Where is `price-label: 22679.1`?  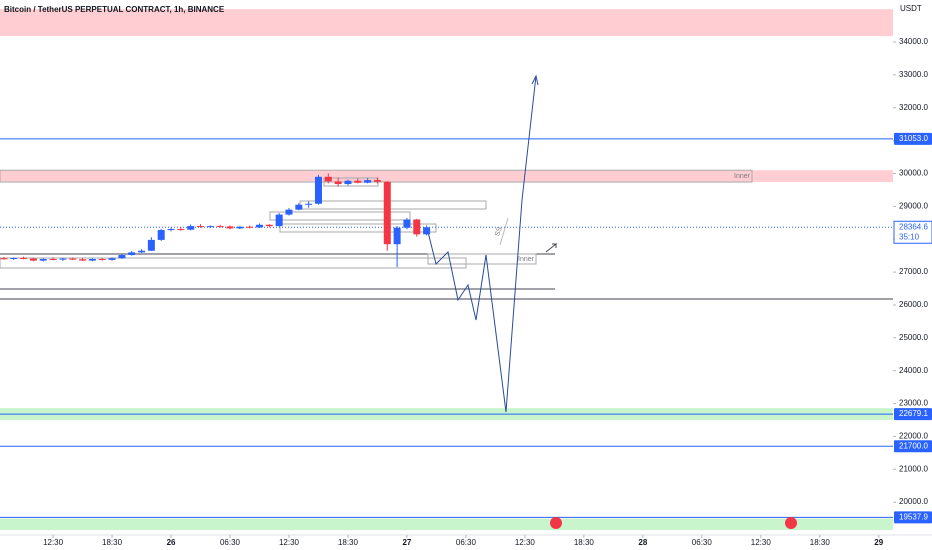
price-label: 22679.1 is located at coordinates (913, 413).